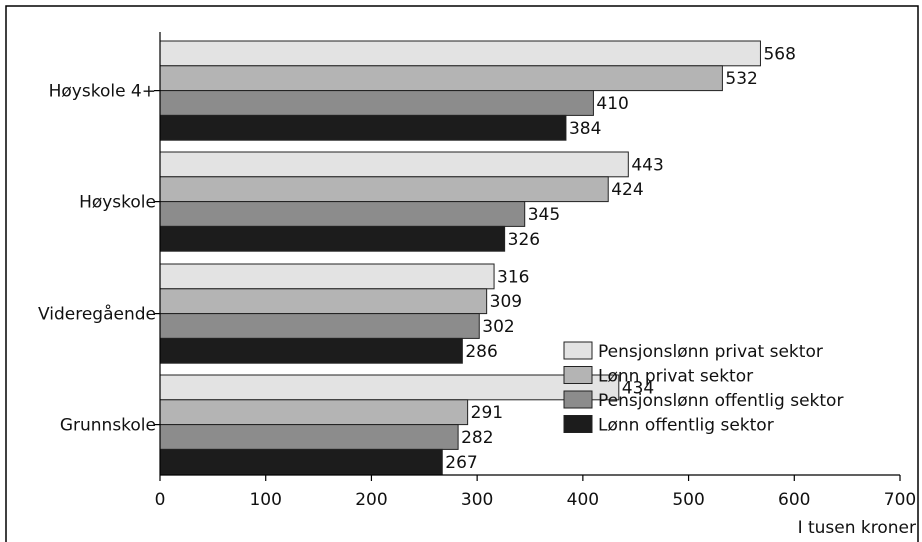 This screenshot has height=542, width=922. Describe the element at coordinates (481, 352) in the screenshot. I see `bar-value-label: 286` at that location.